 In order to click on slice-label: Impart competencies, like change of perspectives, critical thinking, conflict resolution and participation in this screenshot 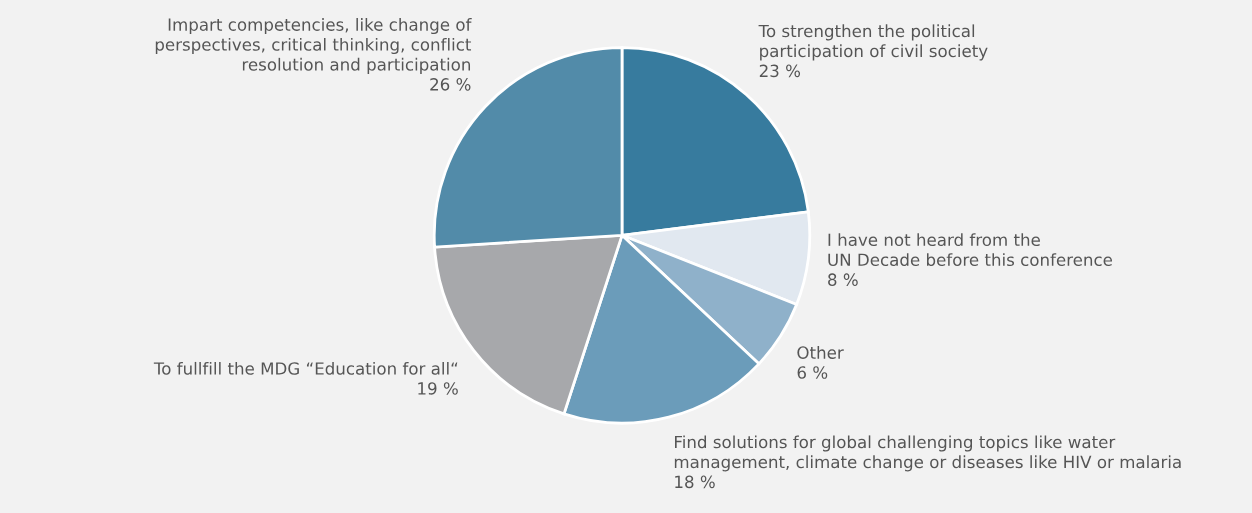, I will do `click(313, 45)`.